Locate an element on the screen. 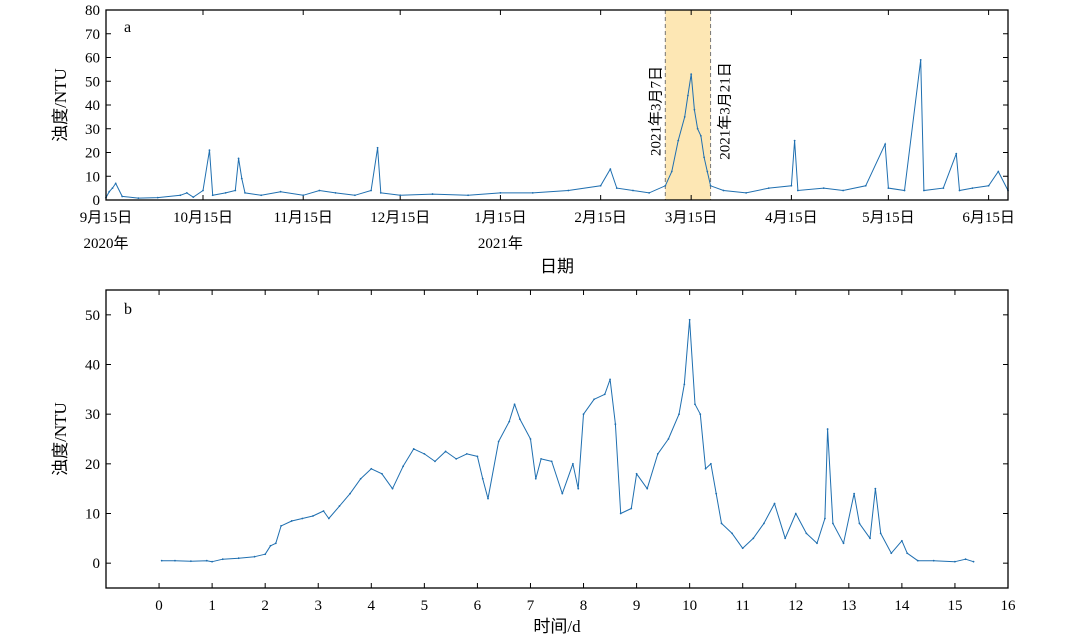 The width and height of the screenshot is (1080, 639). x-tick-label: 14 is located at coordinates (902, 606).